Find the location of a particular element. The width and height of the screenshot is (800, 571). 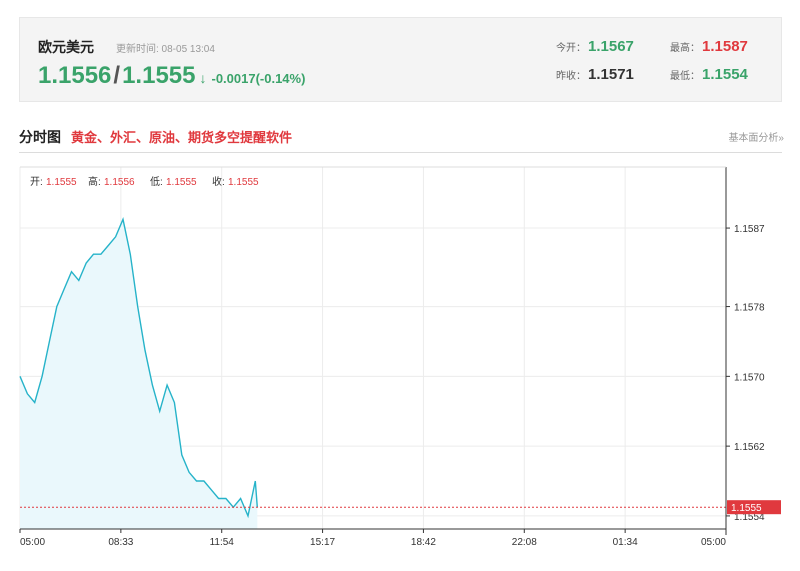

y-tick-label: 1.1562 is located at coordinates (749, 447).